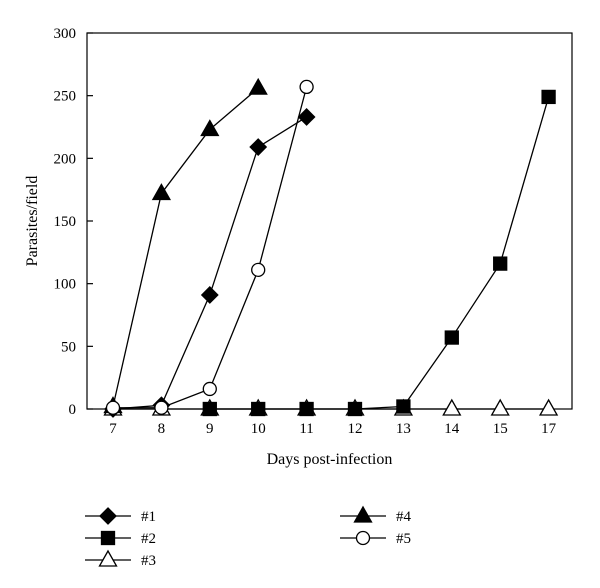 The width and height of the screenshot is (600, 588). What do you see at coordinates (306, 429) in the screenshot?
I see `x-tick-label: 11` at bounding box center [306, 429].